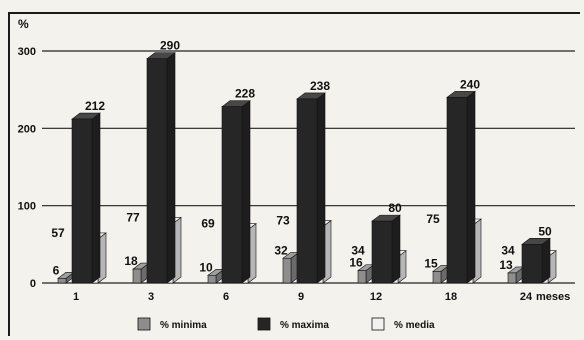  Describe the element at coordinates (433, 219) in the screenshot. I see `label-media-18: 75` at that location.